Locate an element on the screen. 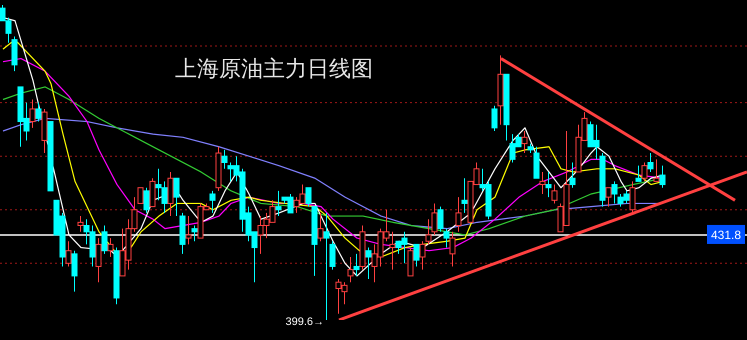  annotation: 399.6→ is located at coordinates (304, 322).